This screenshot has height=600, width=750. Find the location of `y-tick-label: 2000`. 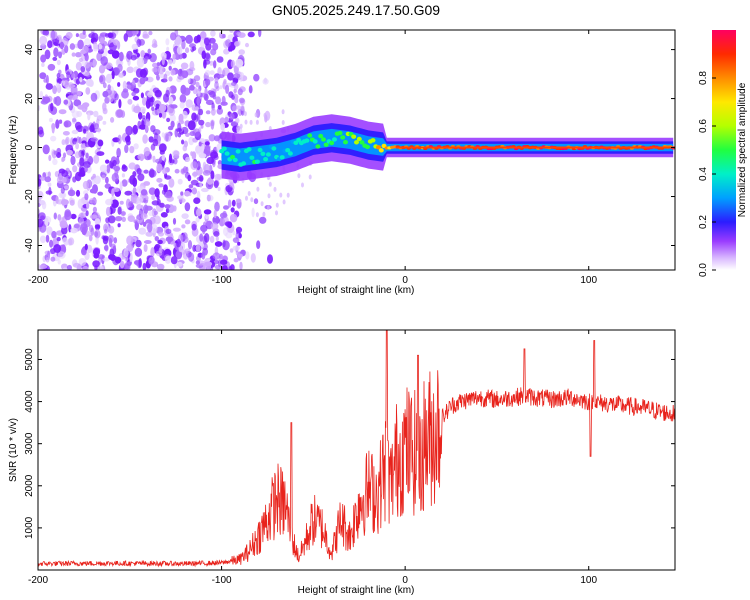

y-tick-label: 2000 is located at coordinates (29, 485).